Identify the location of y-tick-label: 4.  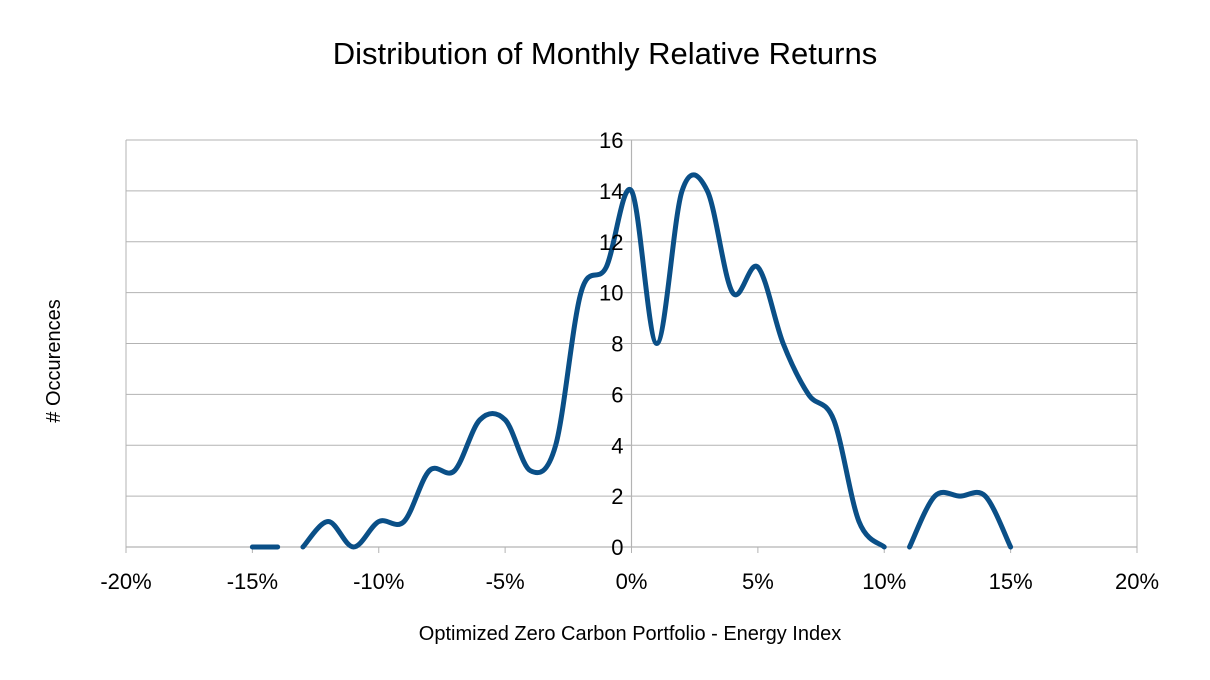
(617, 445).